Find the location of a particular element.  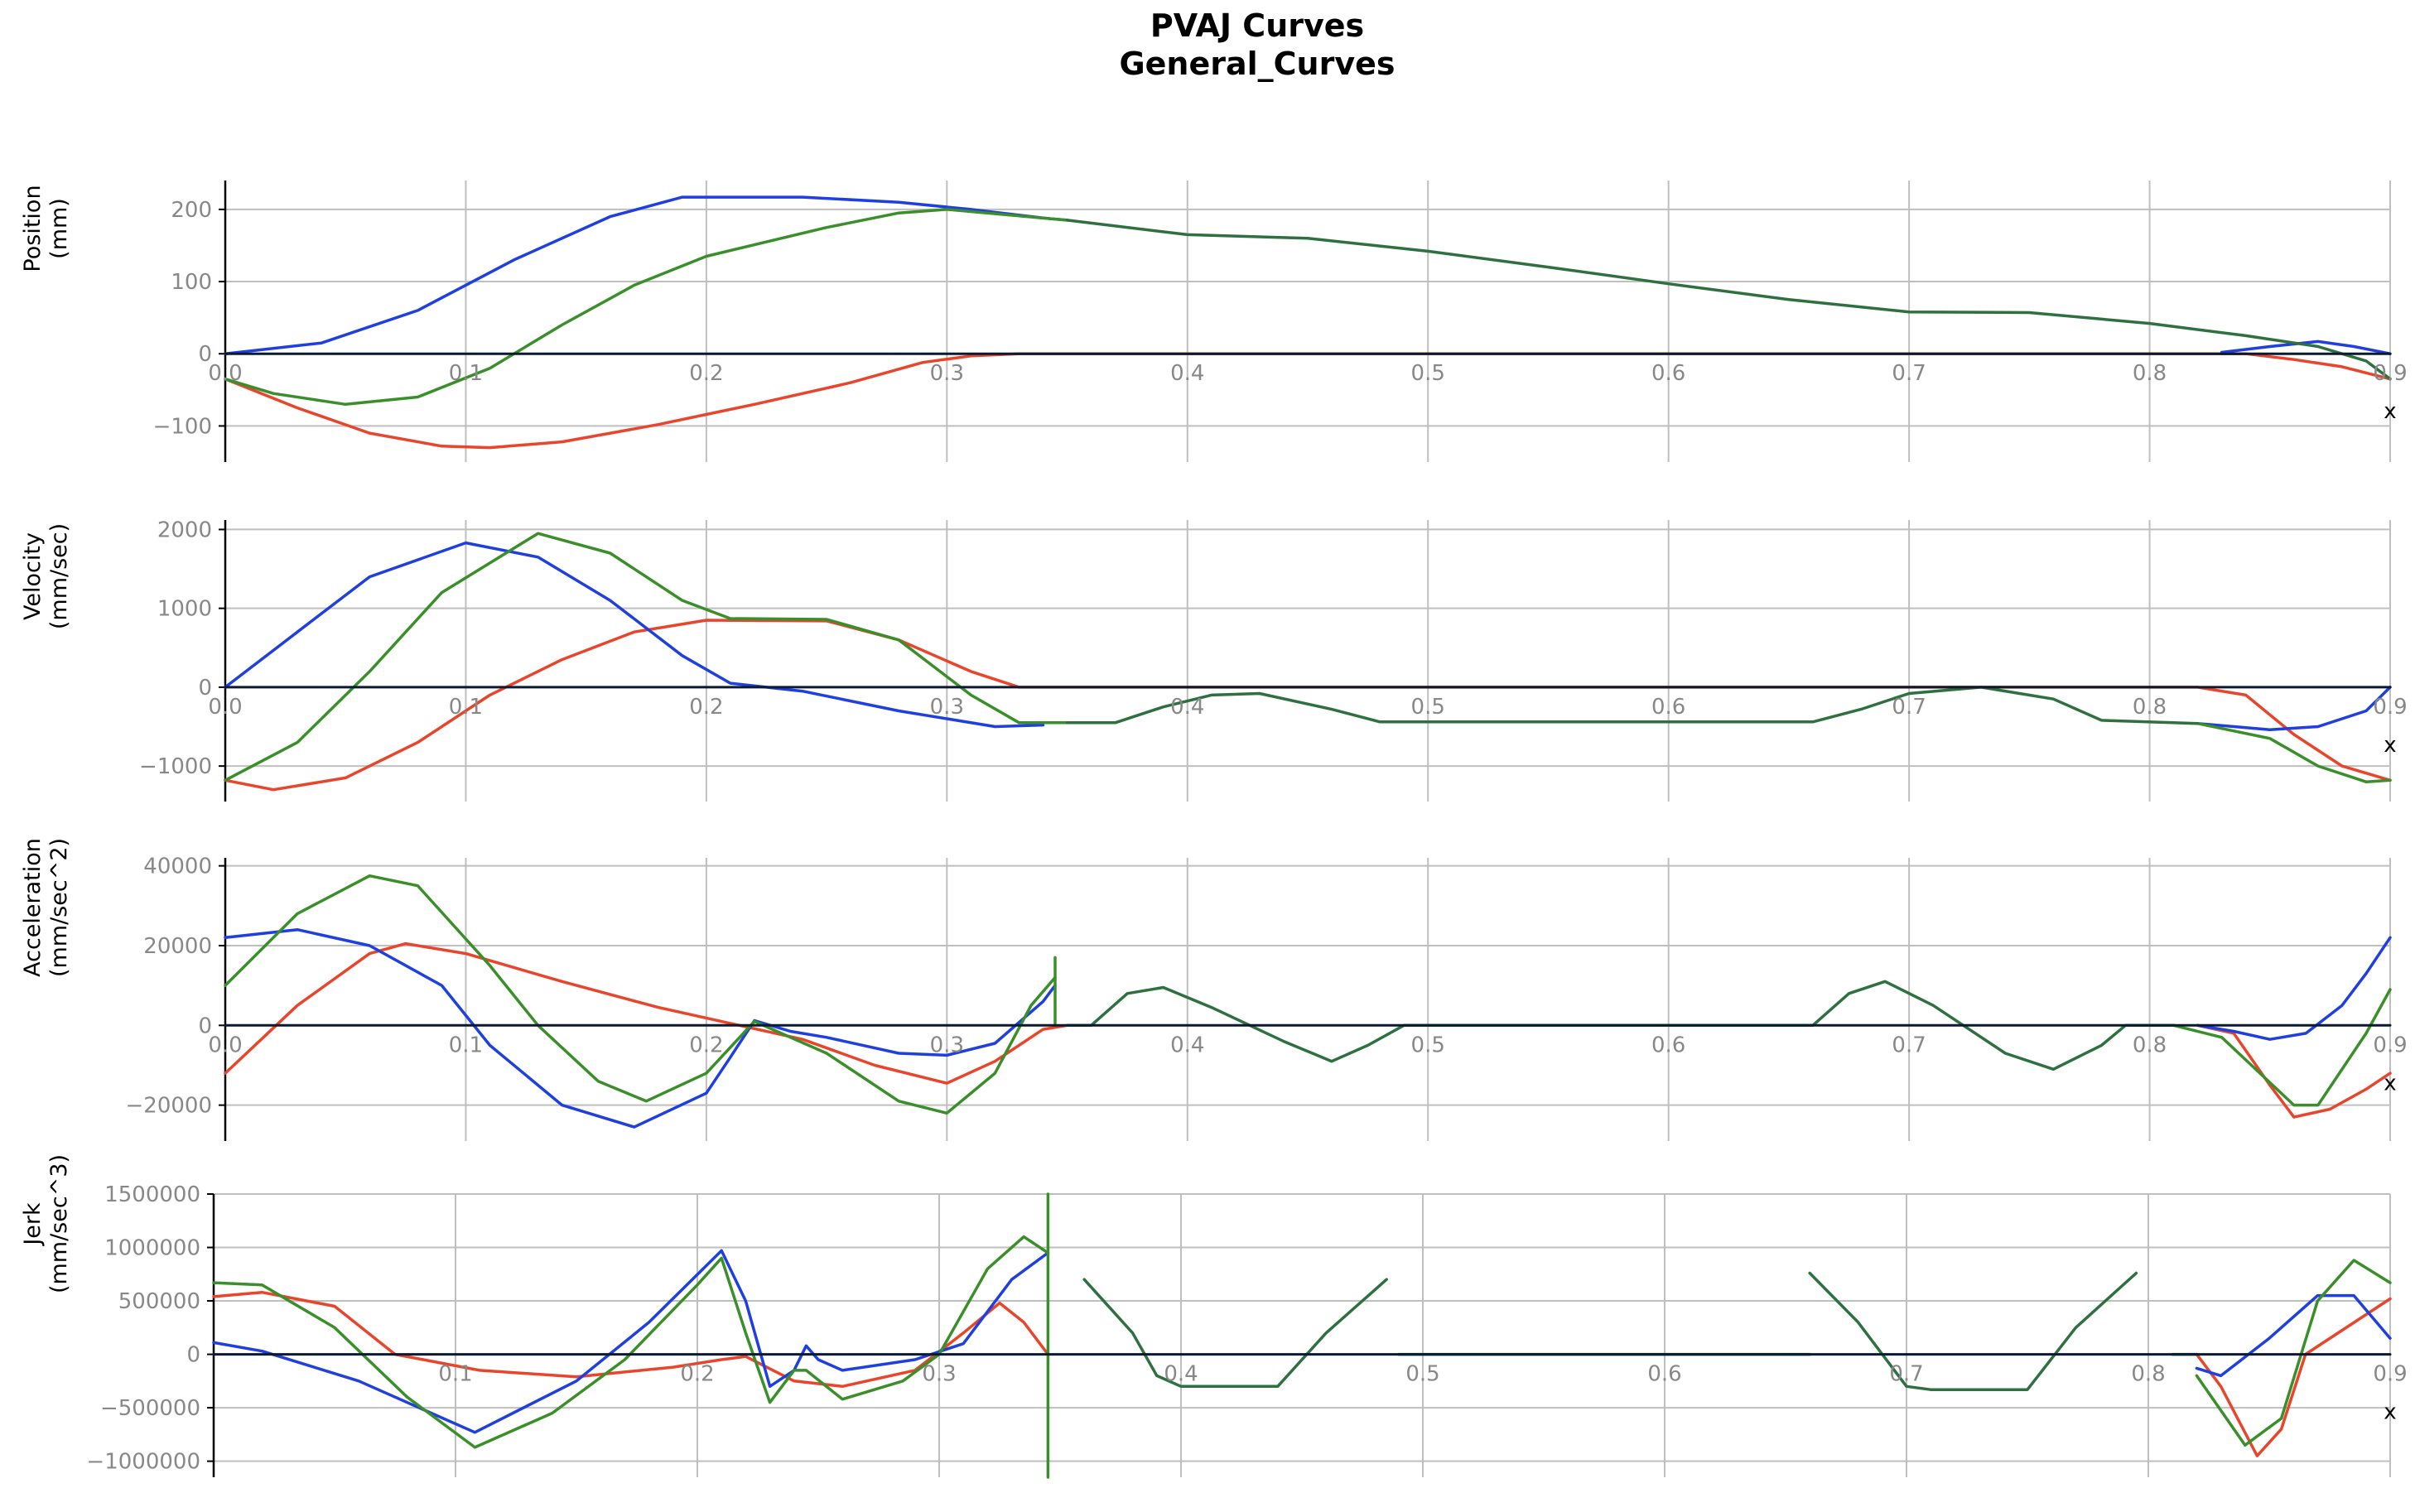

y-tick-label: −20000 is located at coordinates (170, 1107).